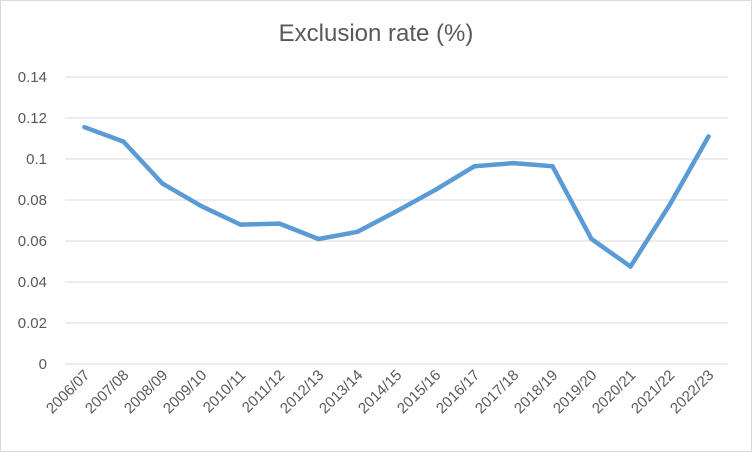  Describe the element at coordinates (43, 364) in the screenshot. I see `y-tick-label: 0` at that location.